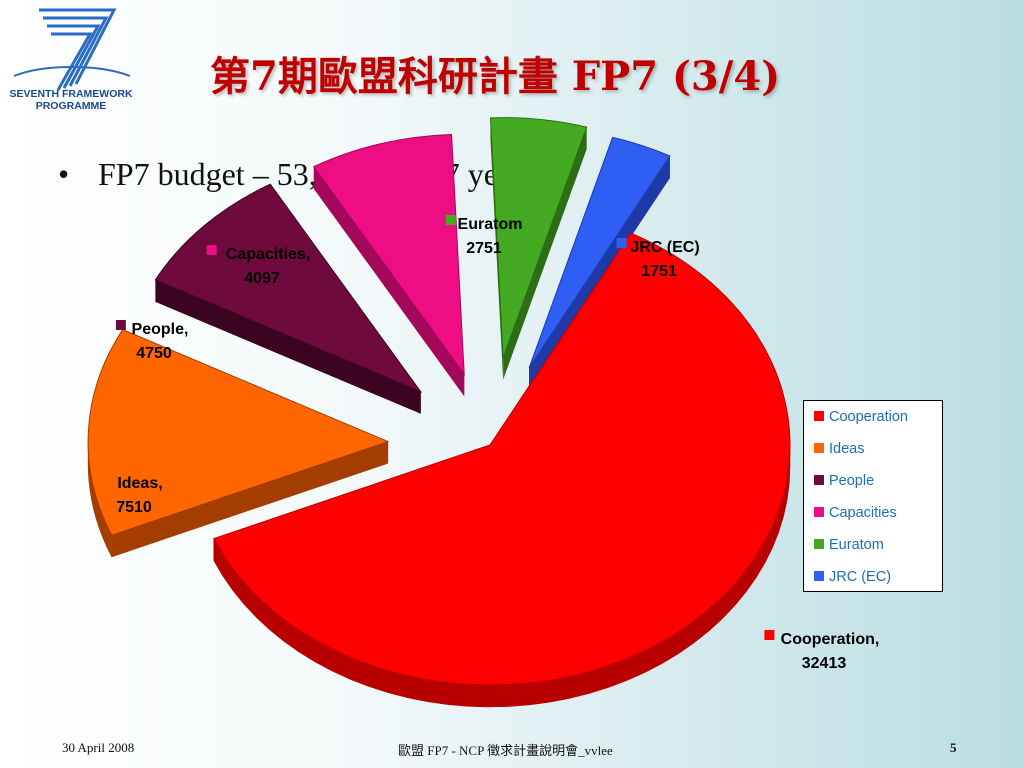 The image size is (1024, 768). I want to click on legend-label: JRC (EC), so click(860, 577).